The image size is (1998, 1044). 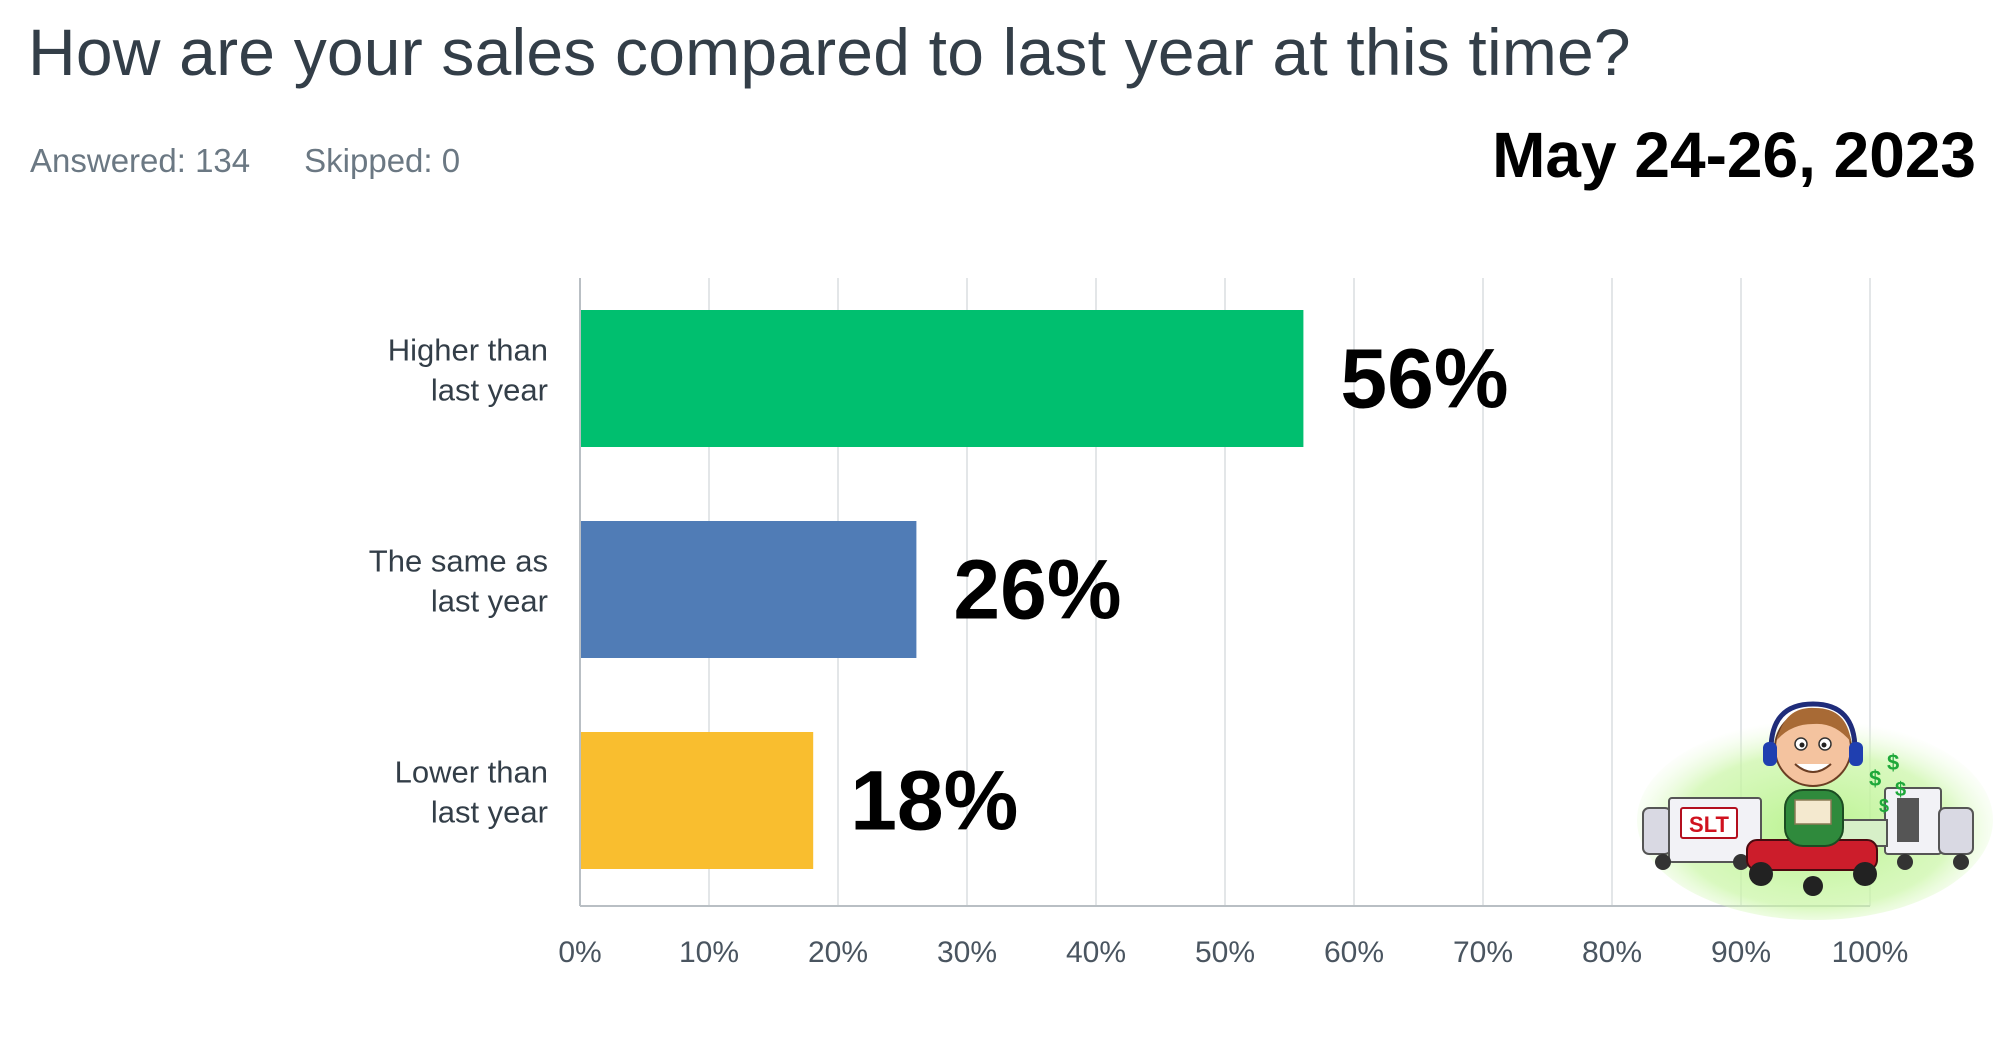 I want to click on category-label: Higher than, so click(x=468, y=350).